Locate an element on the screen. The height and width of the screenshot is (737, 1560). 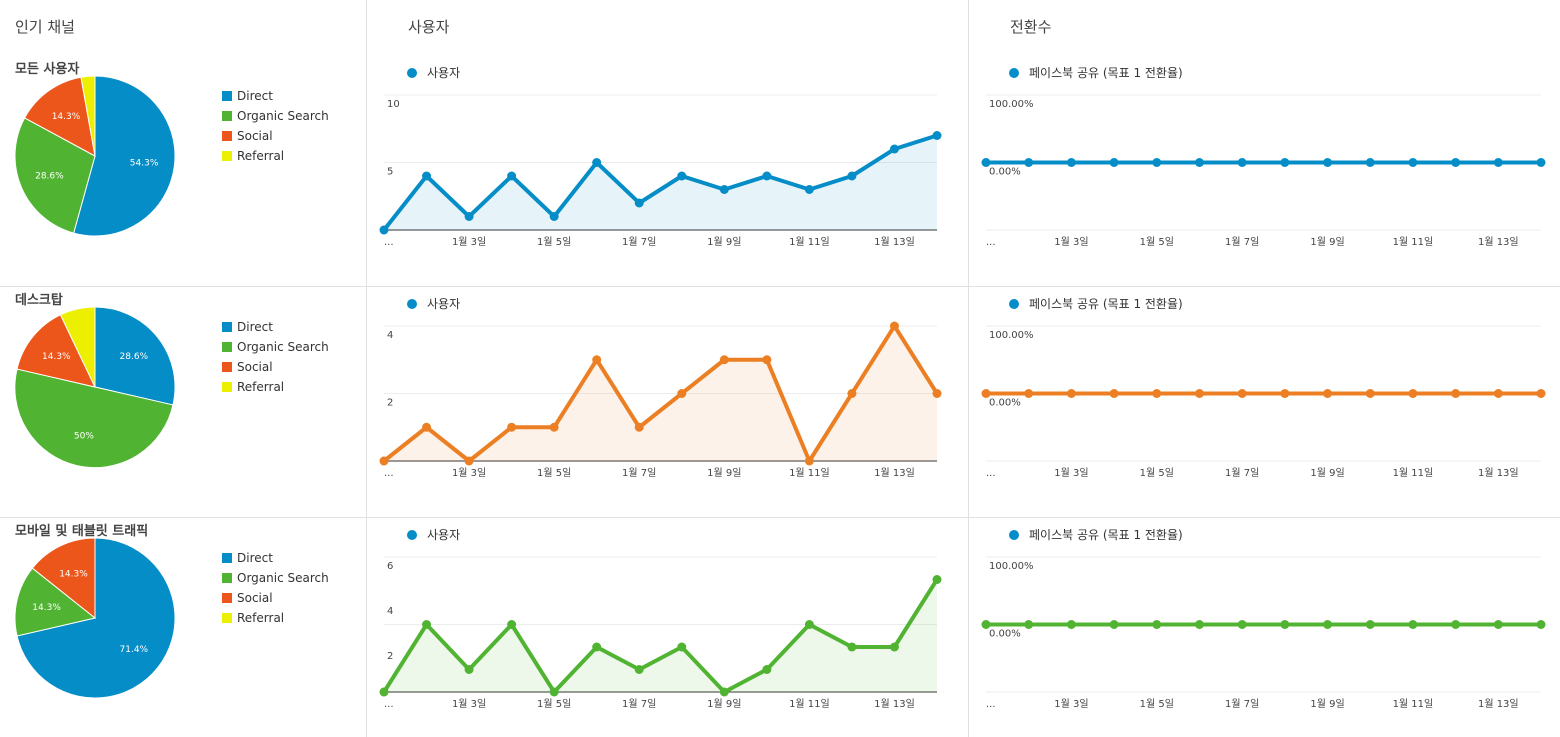
channel-pie-chart: 54.3% 28.6% 14.3% is located at coordinates (95, 156).